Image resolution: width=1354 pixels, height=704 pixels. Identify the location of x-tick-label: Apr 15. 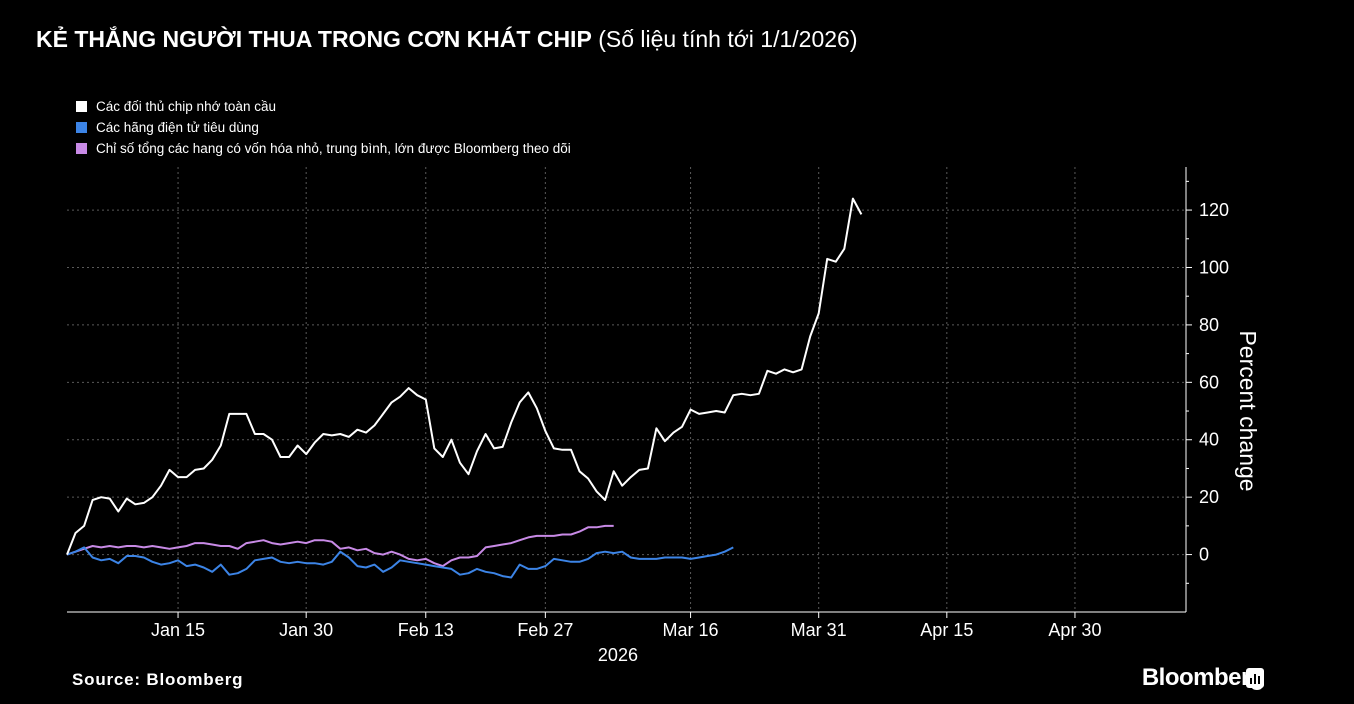
(946, 630).